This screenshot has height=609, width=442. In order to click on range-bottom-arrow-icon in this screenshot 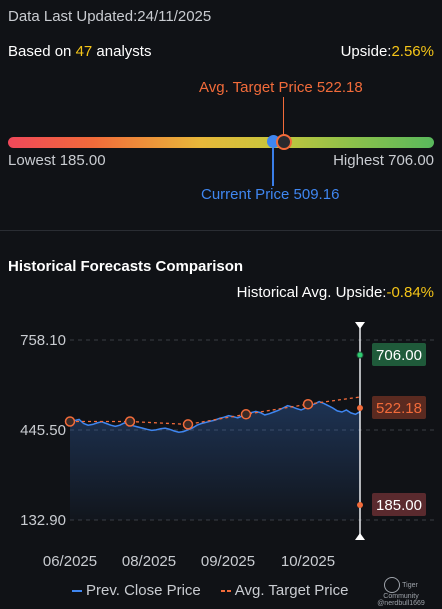, I will do `click(360, 536)`.